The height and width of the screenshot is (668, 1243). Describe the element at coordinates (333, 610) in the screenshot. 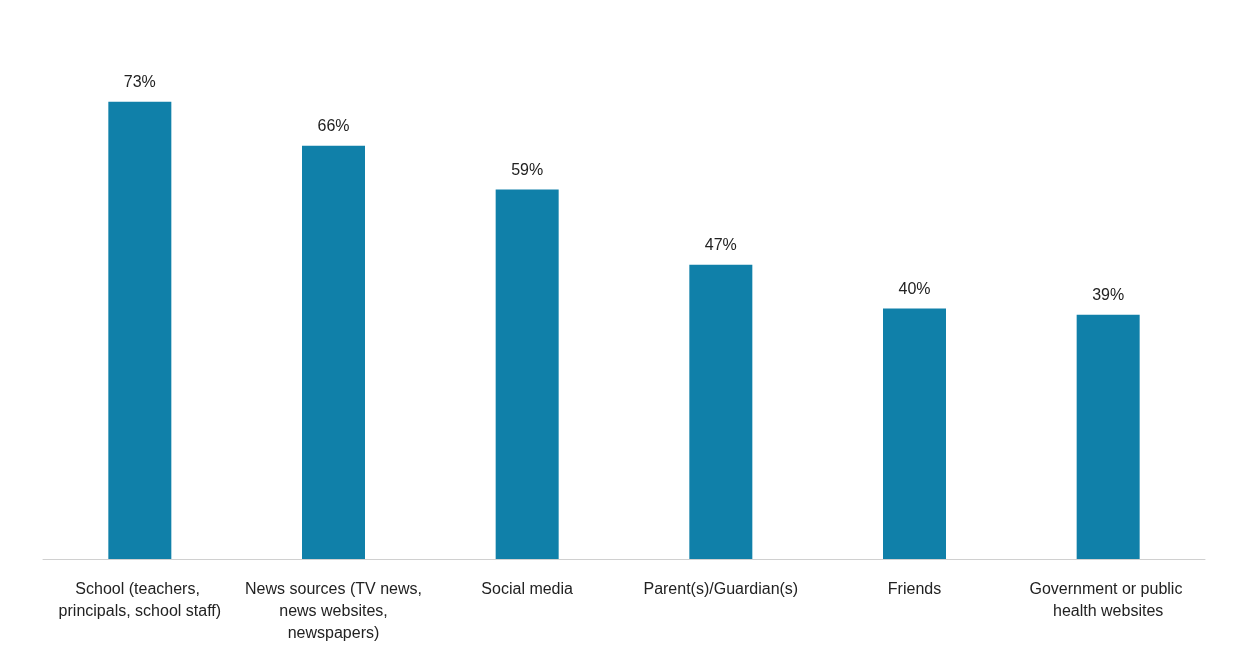

I see `x-tick-label: News sources (TV news, news websites, newspapers)` at that location.